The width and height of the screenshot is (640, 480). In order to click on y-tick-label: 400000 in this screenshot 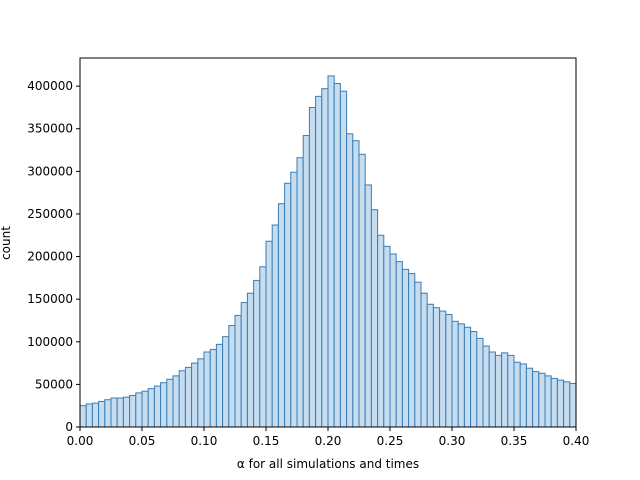, I will do `click(50, 86)`.